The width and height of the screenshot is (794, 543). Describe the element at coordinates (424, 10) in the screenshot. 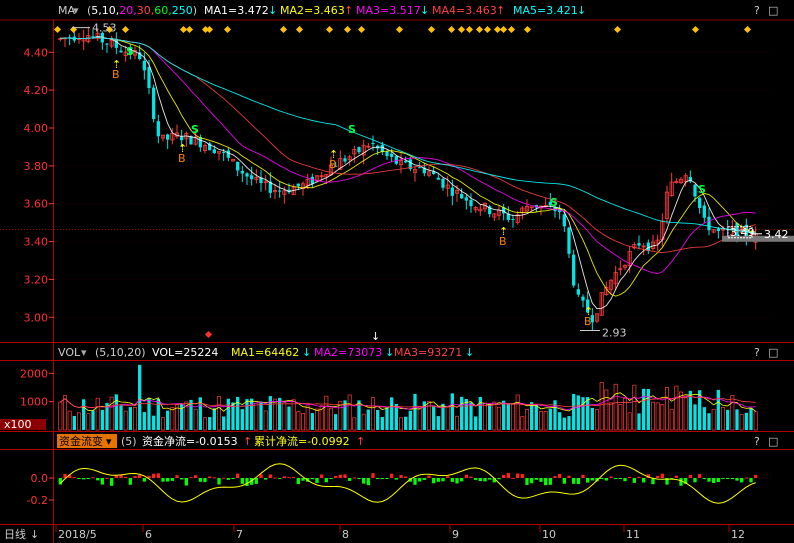

I see `ma-arrow-icon: ↓` at that location.